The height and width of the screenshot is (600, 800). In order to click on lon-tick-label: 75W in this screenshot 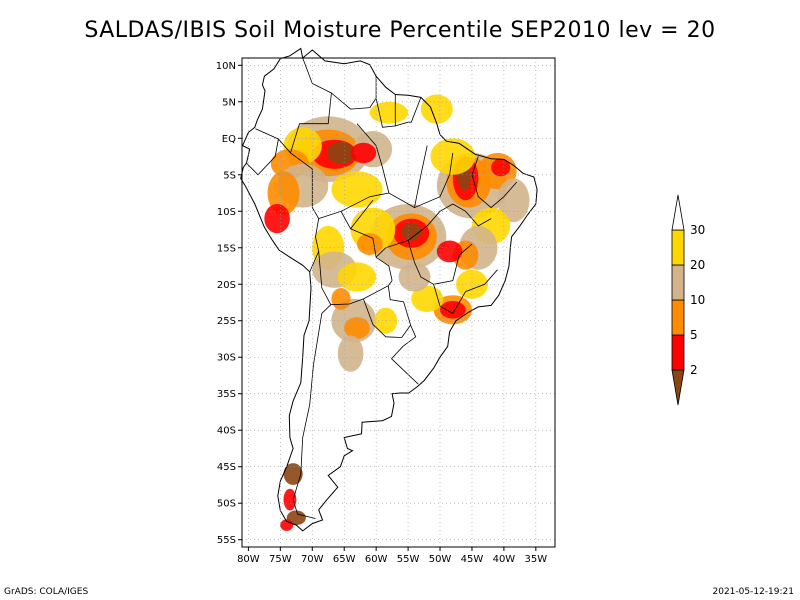, I will do `click(280, 559)`.